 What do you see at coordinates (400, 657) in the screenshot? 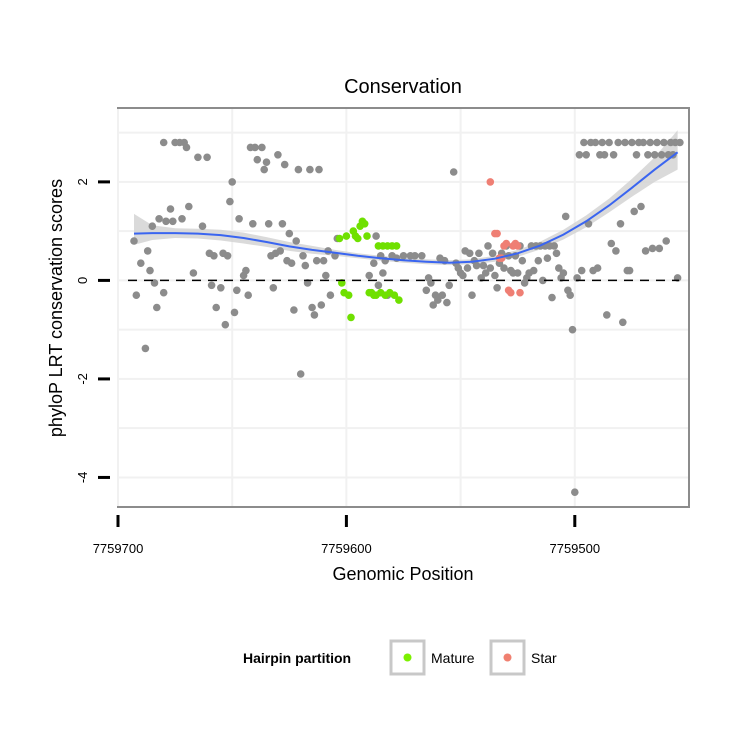
I see `legend: Hairpin partition Mature Star` at bounding box center [400, 657].